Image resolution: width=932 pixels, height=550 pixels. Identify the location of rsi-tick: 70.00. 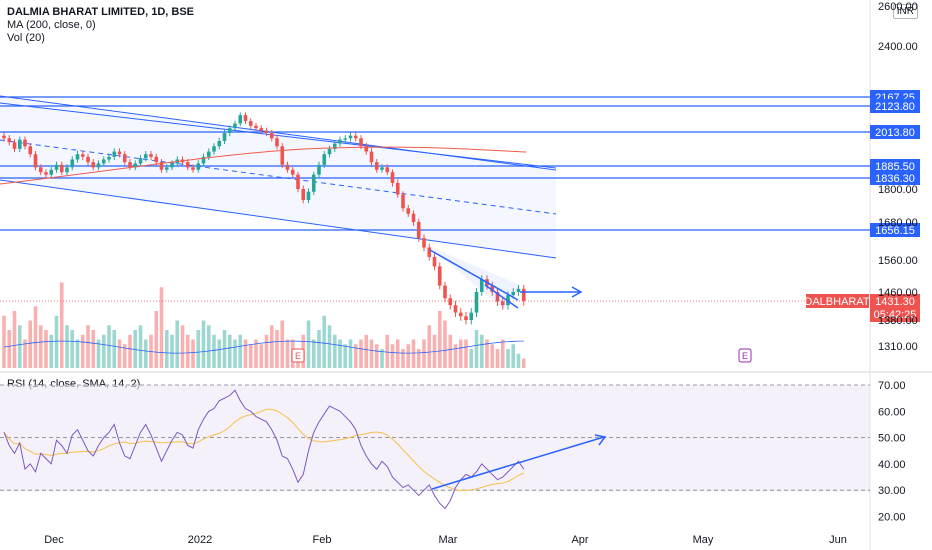
(892, 386).